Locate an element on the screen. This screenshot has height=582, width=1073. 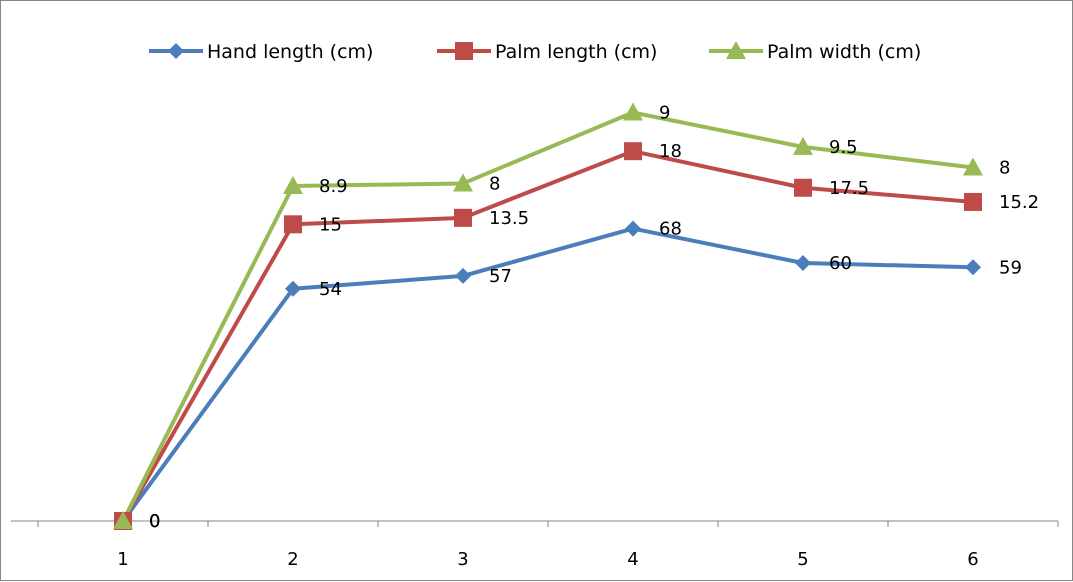
x-tick-label: 5 is located at coordinates (802, 559).